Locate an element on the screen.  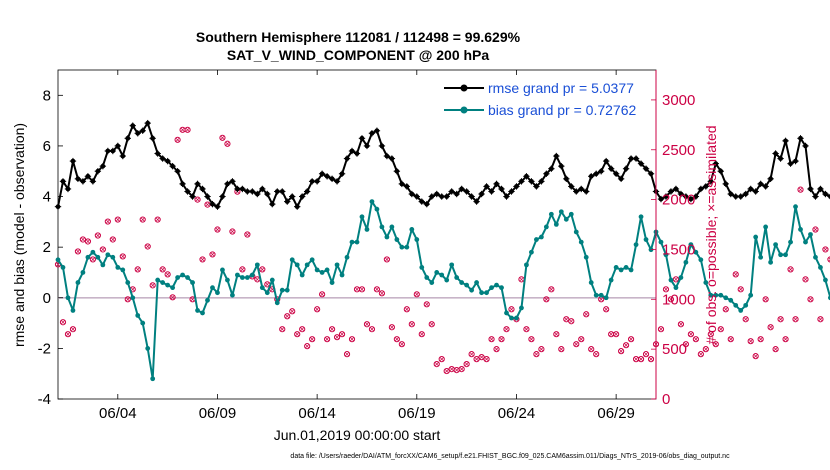
y2-tick-label: 1000 is located at coordinates (678, 299).